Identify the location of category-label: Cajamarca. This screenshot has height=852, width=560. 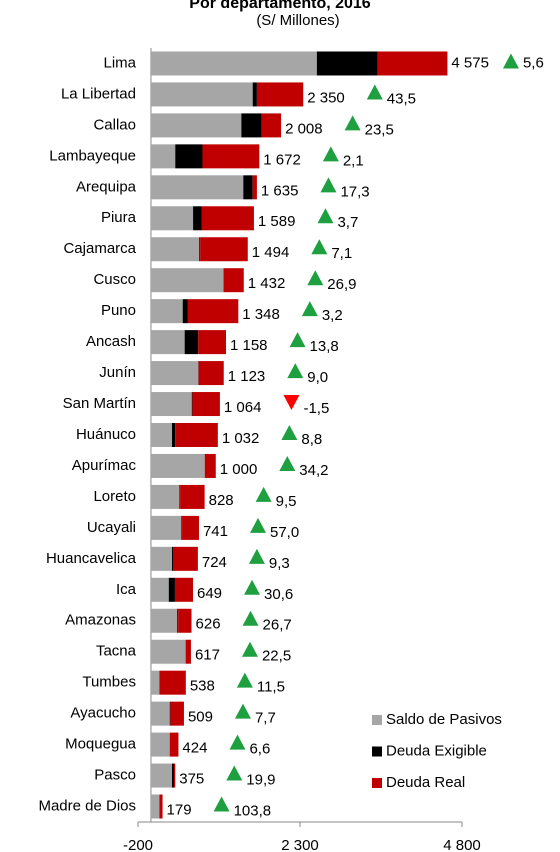
(99, 248).